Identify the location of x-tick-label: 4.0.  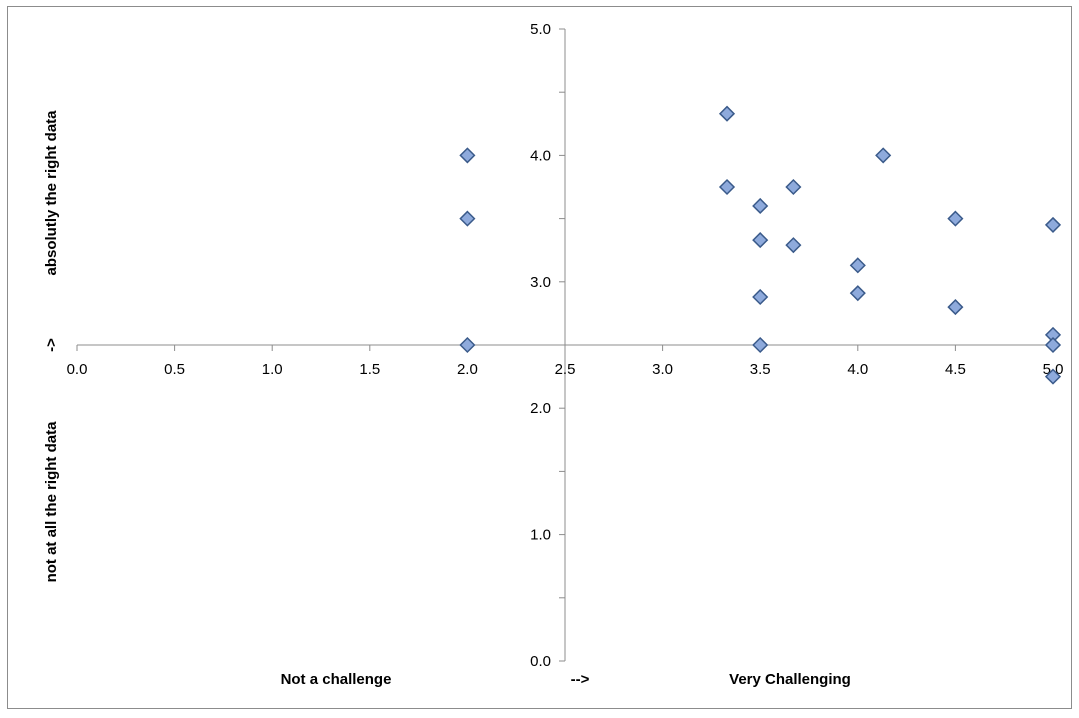
(857, 369).